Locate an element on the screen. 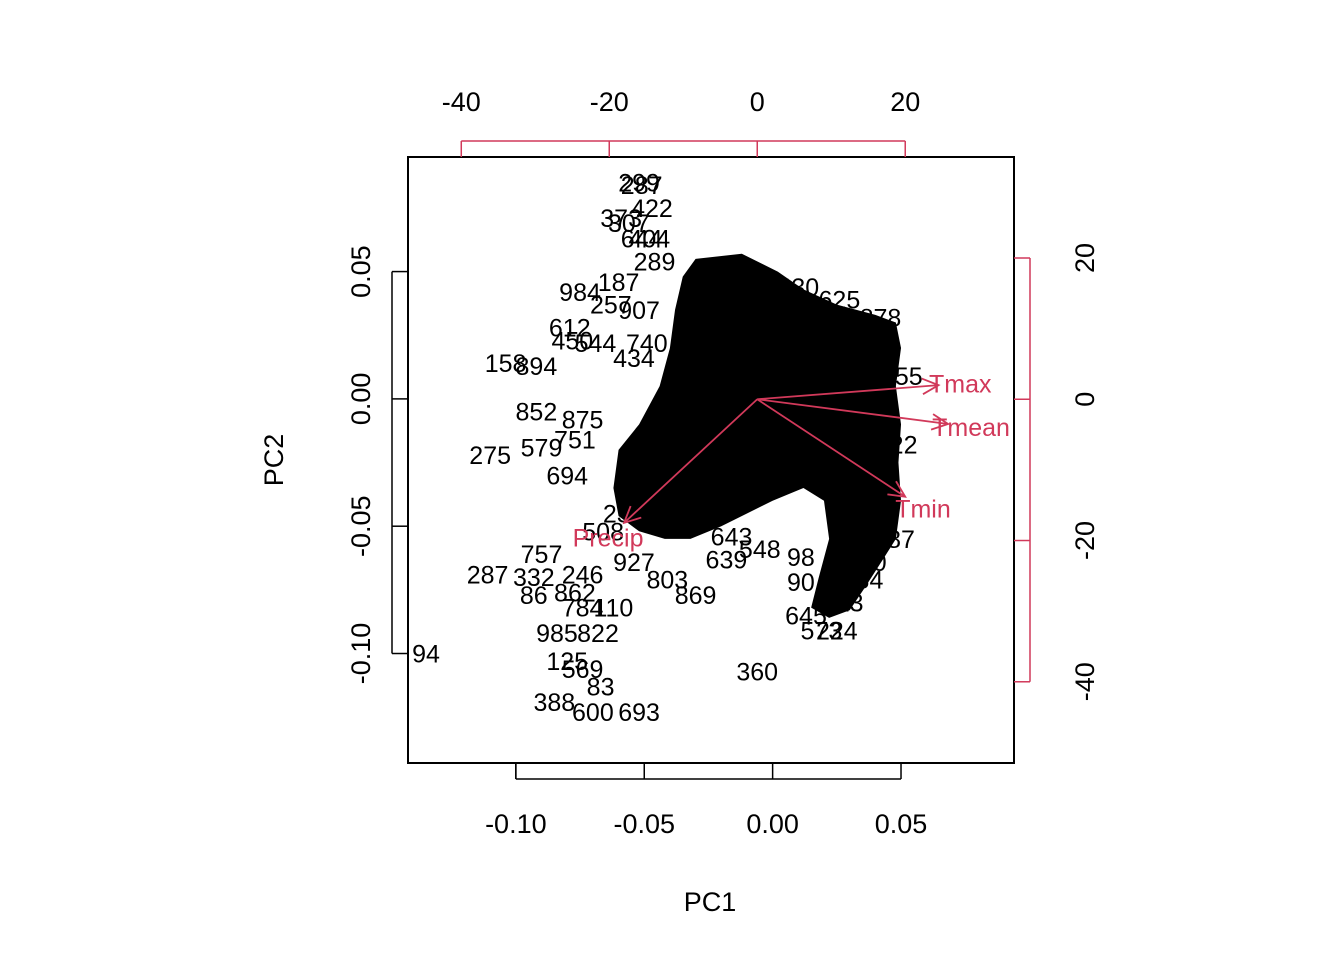 This screenshot has height=960, width=1344. score-label: 98 is located at coordinates (801, 558).